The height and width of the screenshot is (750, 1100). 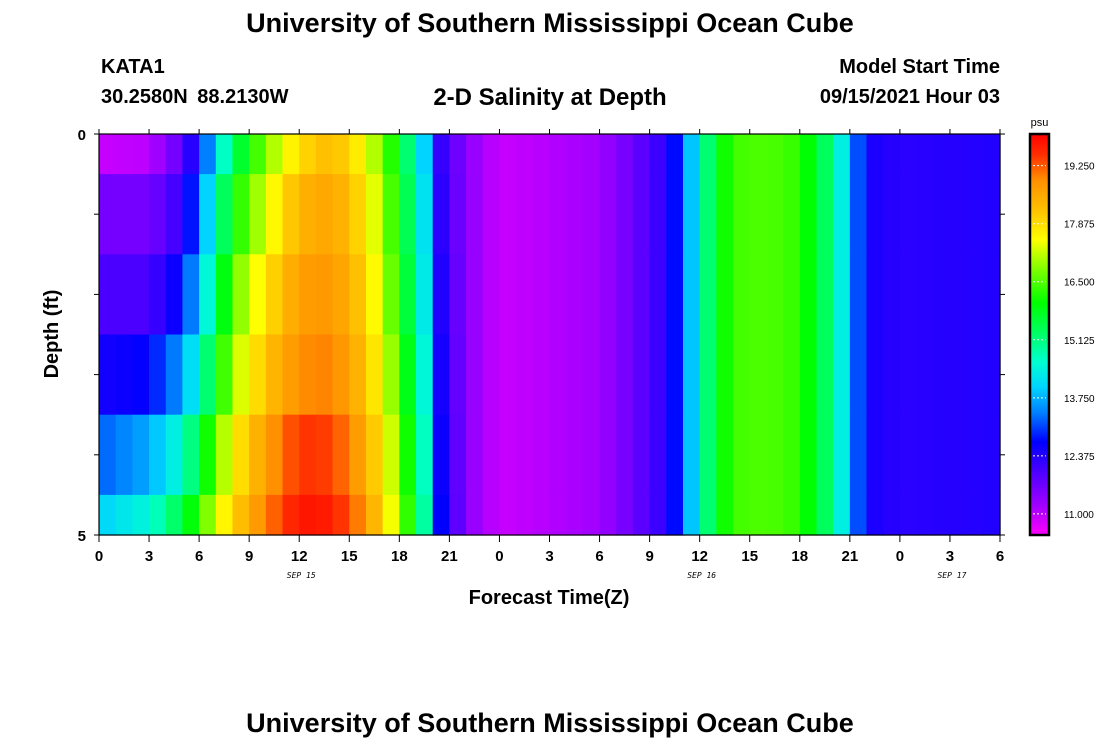 I want to click on heatmap-cell-r1-h39, so click(x=758, y=214).